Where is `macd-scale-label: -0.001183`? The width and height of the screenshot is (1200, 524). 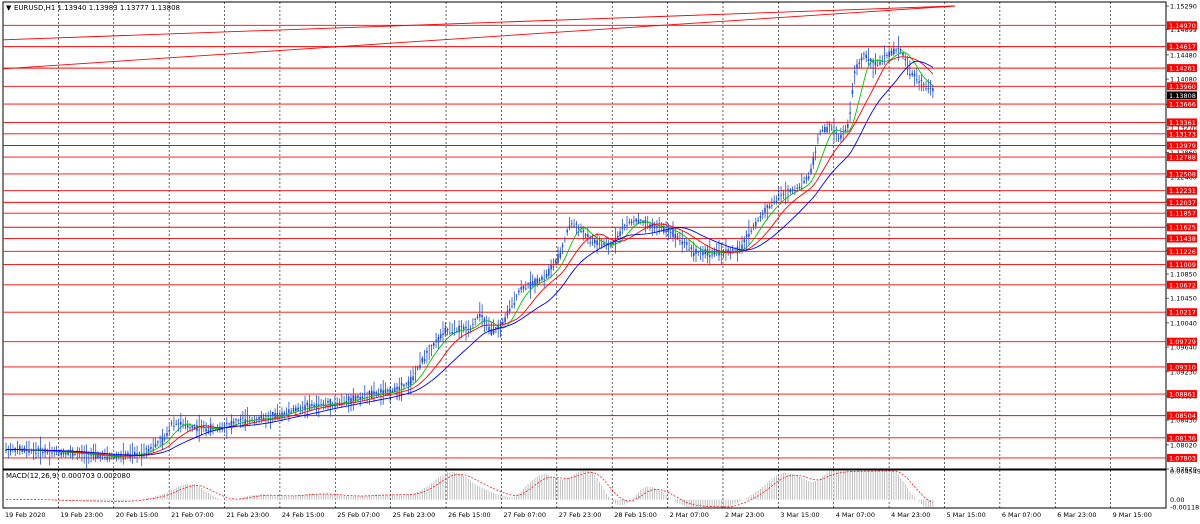
macd-scale-label: -0.001183 is located at coordinates (1185, 508).